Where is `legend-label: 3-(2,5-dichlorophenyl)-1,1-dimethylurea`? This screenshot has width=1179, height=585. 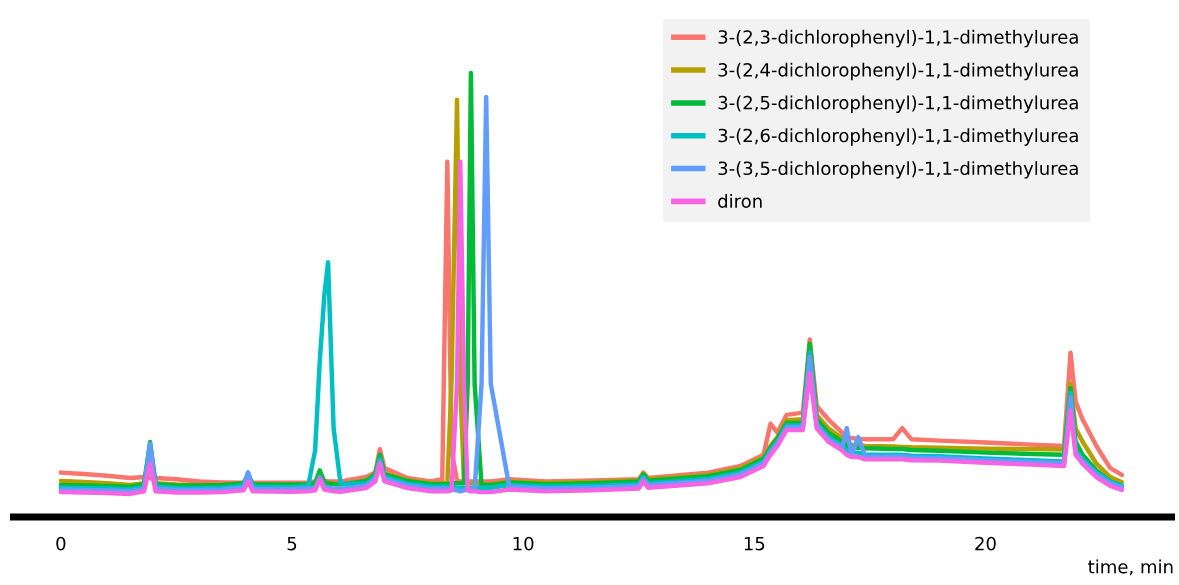 legend-label: 3-(2,5-dichlorophenyl)-1,1-dimethylurea is located at coordinates (898, 104).